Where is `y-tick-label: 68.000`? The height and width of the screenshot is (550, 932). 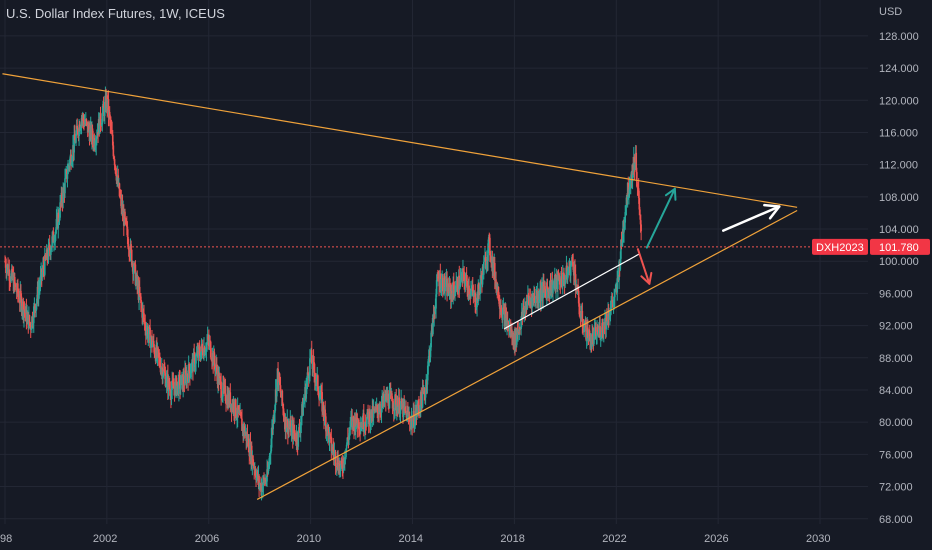 y-tick-label: 68.000 is located at coordinates (896, 520).